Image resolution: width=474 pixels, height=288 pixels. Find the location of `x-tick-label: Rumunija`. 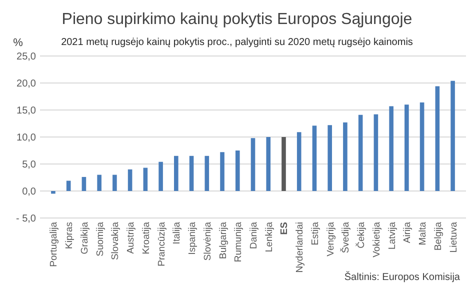

x-tick-label: Rumunija is located at coordinates (238, 241).